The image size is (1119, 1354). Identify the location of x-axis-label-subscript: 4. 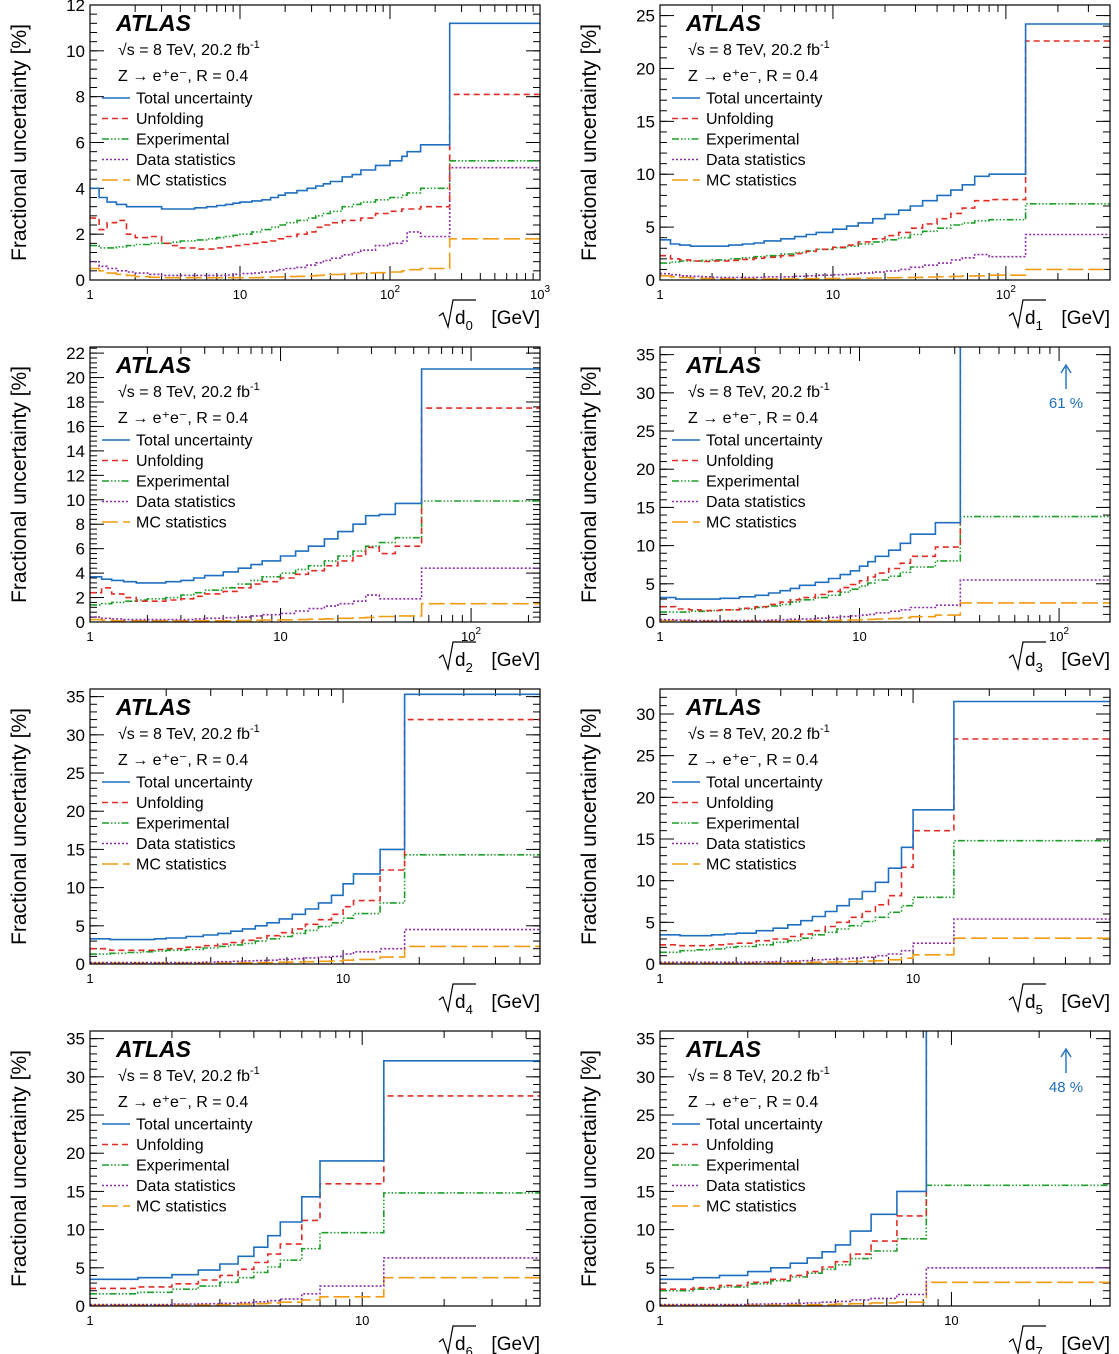
(469, 1009).